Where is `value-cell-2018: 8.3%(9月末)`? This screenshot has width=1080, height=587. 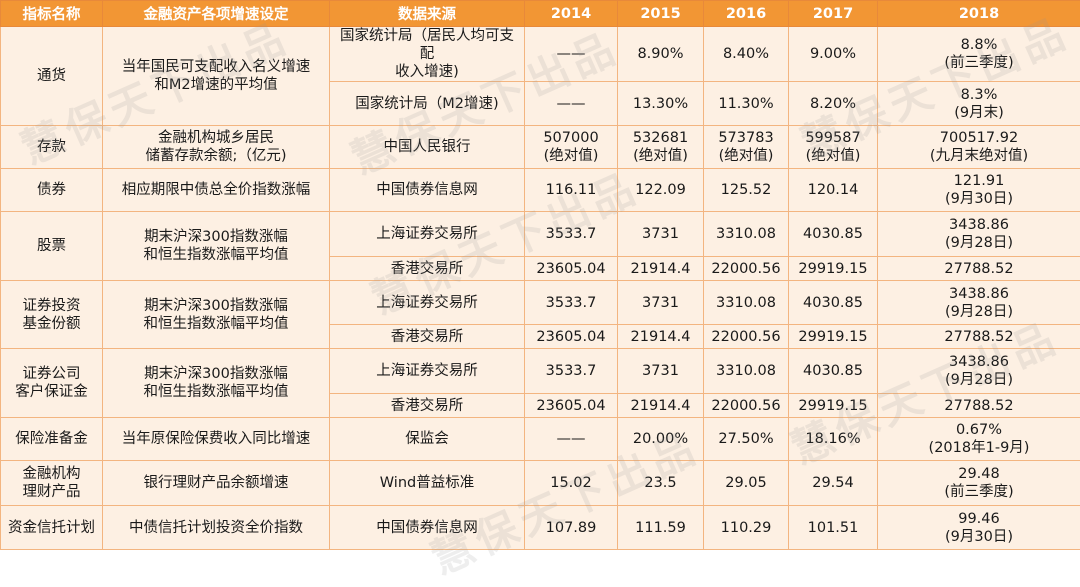 value-cell-2018: 8.3%(9月末) is located at coordinates (979, 104).